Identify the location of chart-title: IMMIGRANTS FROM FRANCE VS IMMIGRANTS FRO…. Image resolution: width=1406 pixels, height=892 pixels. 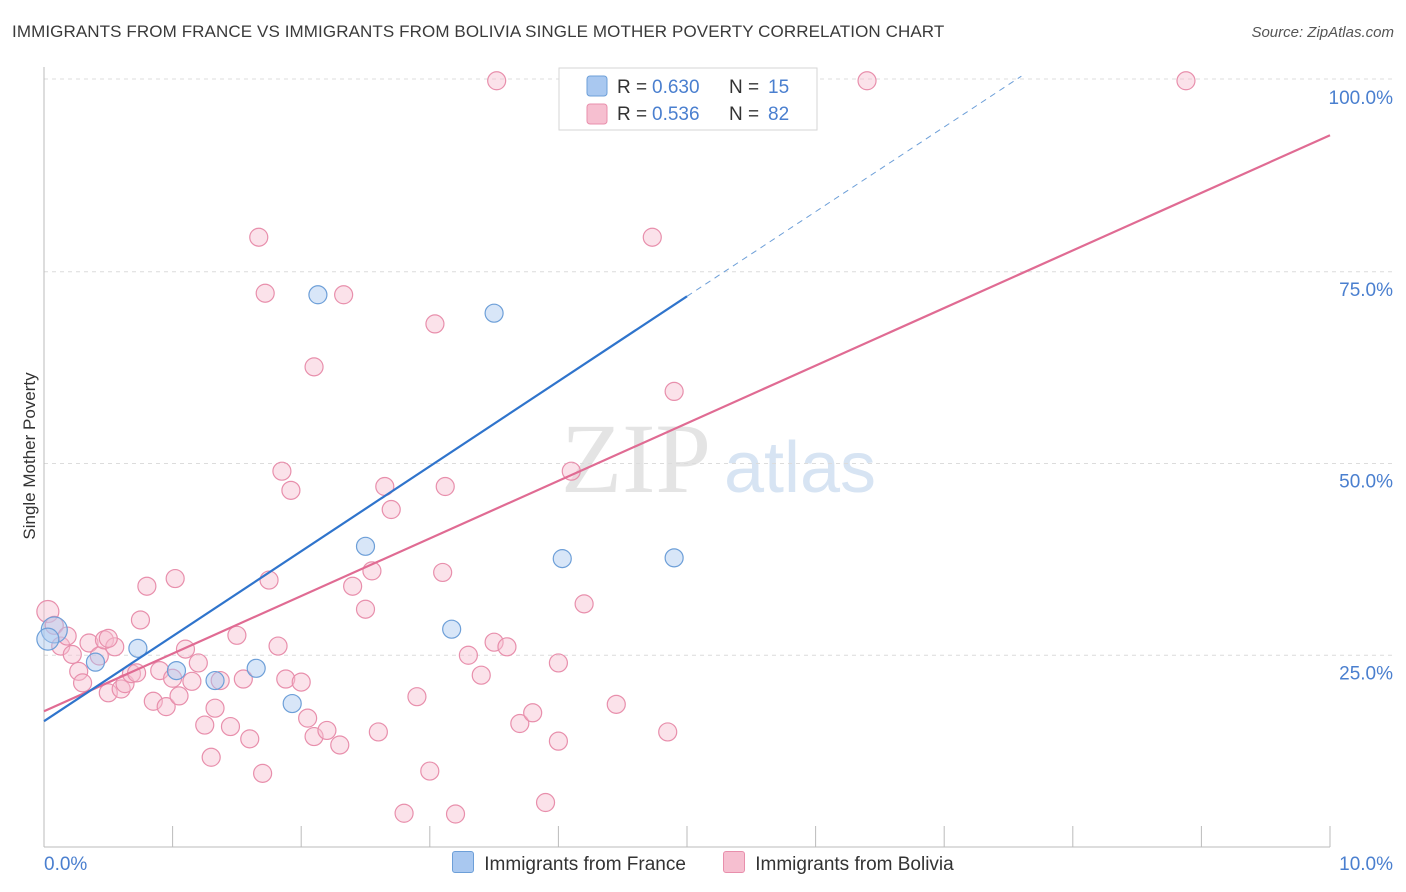
(478, 31).